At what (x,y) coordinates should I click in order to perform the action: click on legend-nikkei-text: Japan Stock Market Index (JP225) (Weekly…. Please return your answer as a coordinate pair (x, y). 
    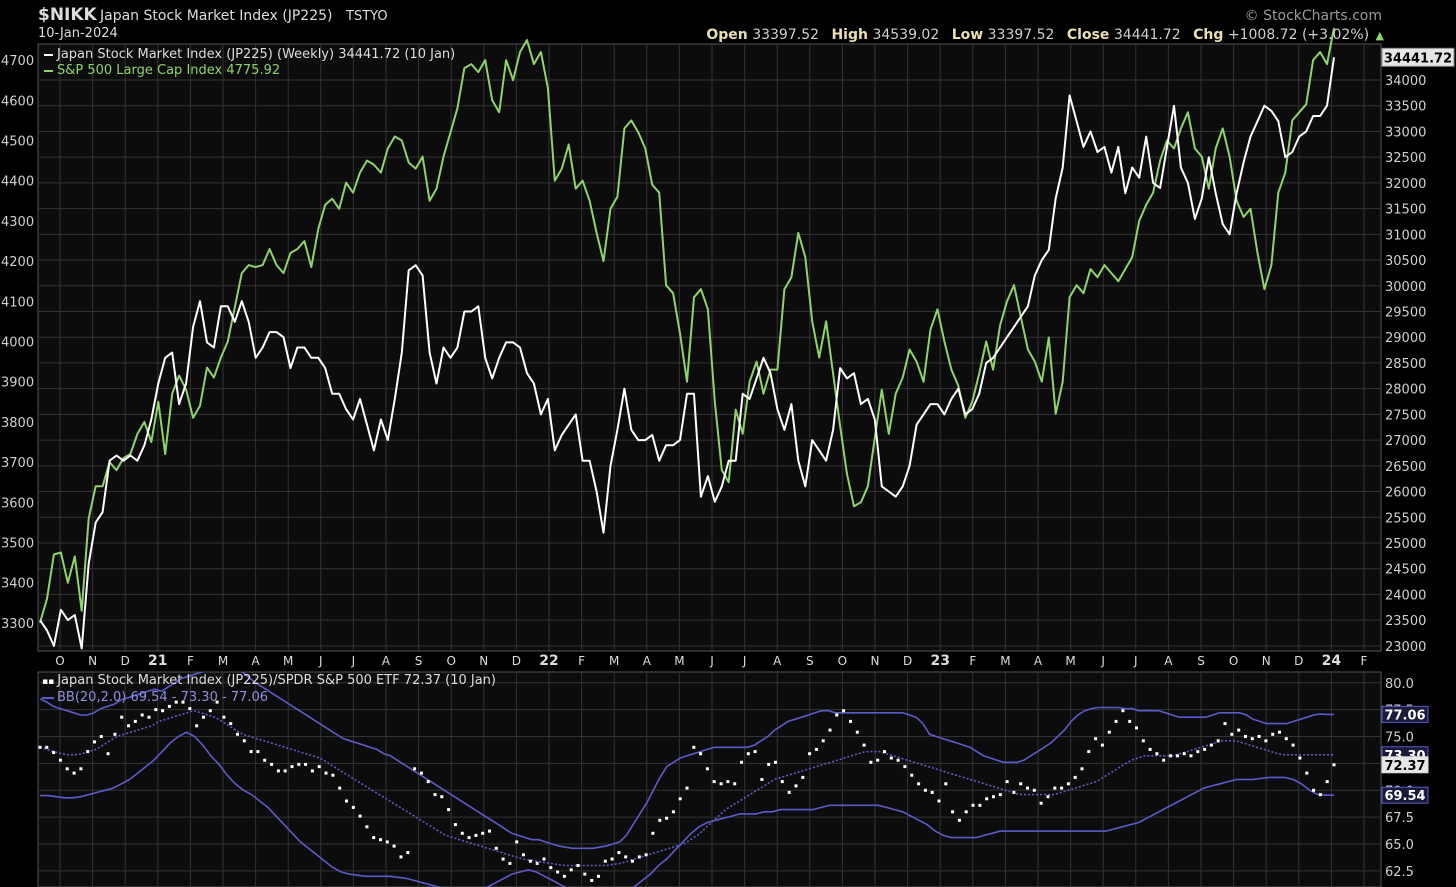
    Looking at the image, I should click on (256, 54).